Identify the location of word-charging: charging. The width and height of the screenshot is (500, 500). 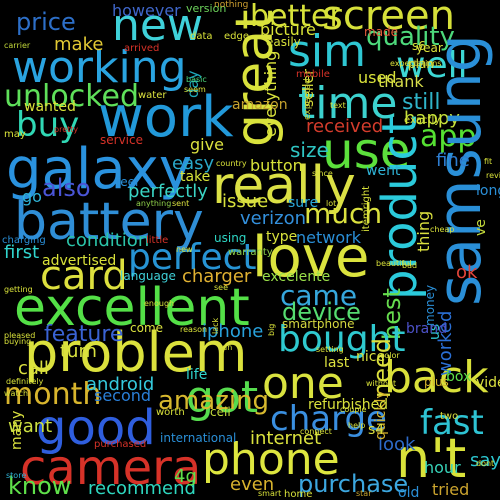
(24, 240).